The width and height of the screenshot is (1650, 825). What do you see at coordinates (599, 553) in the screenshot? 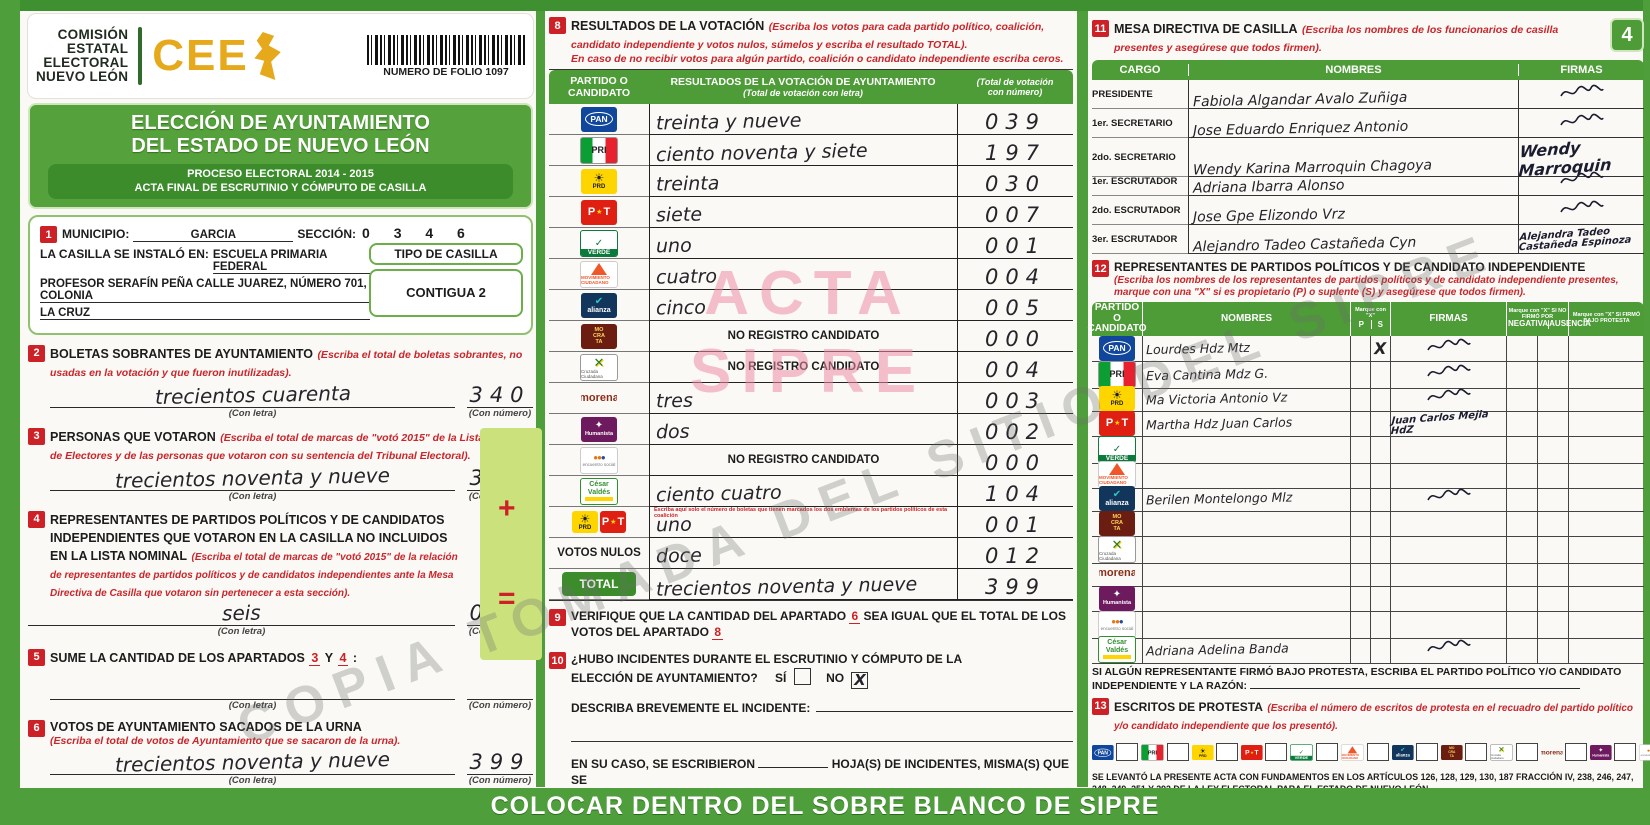
I see `party-cell: VOTOS NULOS` at bounding box center [599, 553].